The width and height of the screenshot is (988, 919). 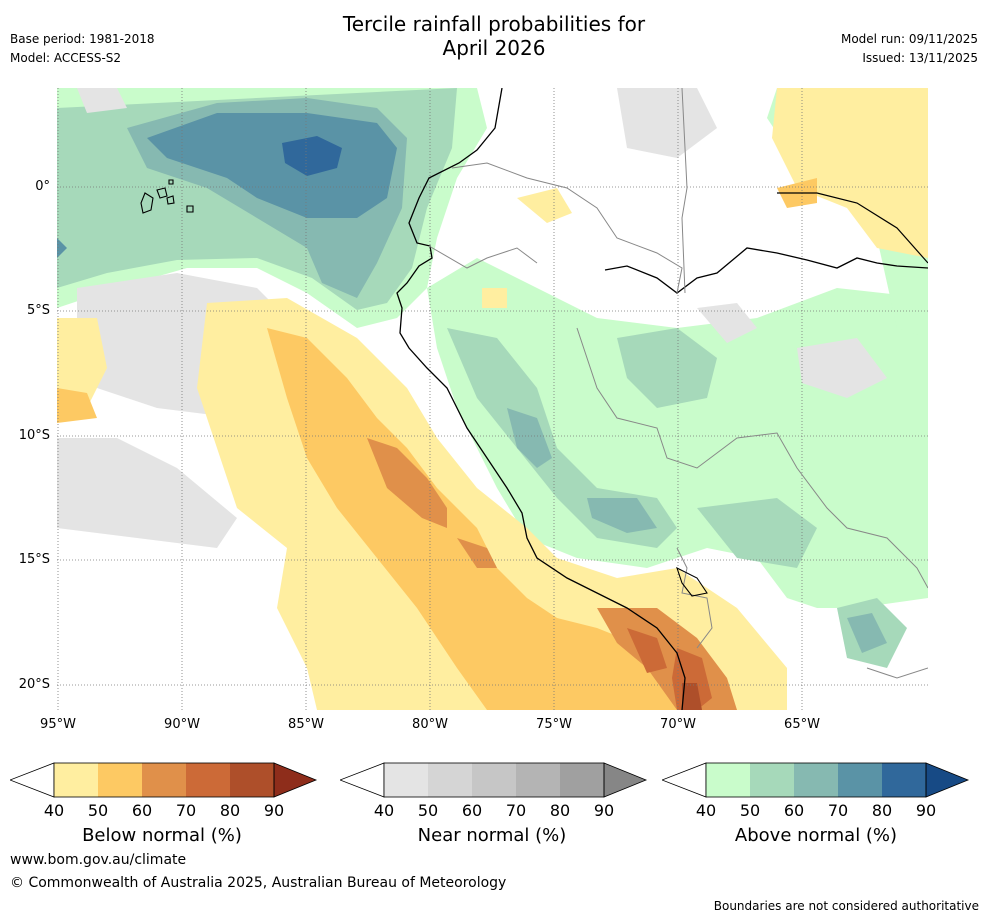 I want to click on below-arrow-high, so click(x=295, y=780).